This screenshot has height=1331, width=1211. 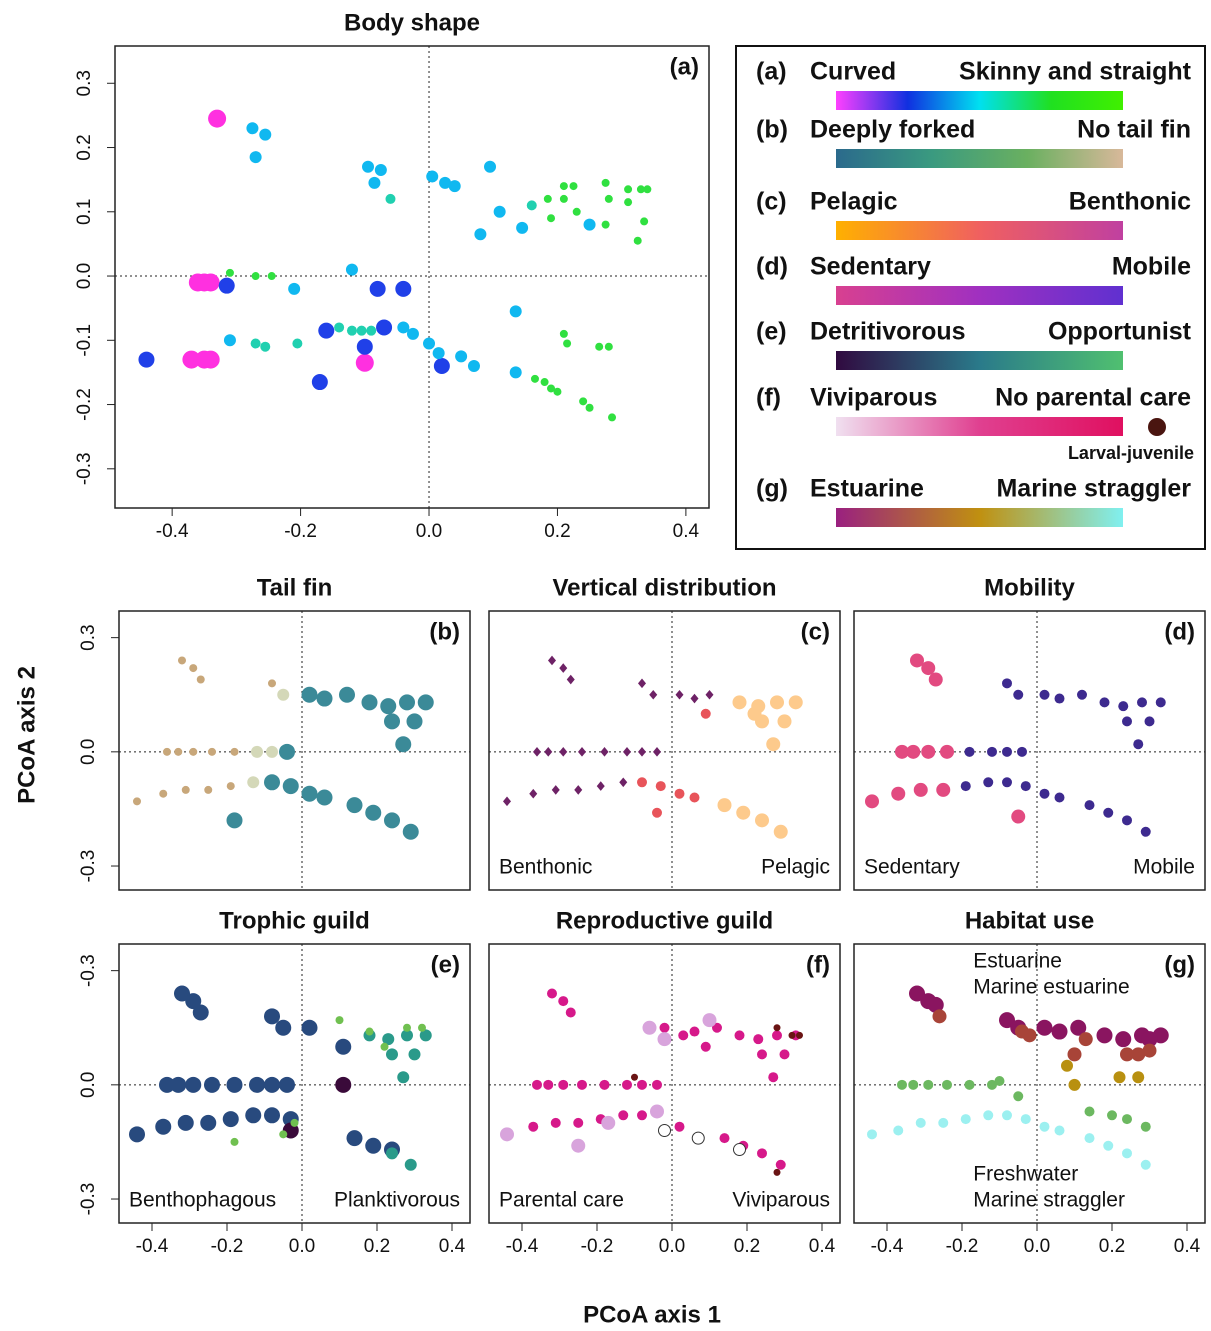 What do you see at coordinates (815, 631) in the screenshot?
I see `panel-letter: (c)` at bounding box center [815, 631].